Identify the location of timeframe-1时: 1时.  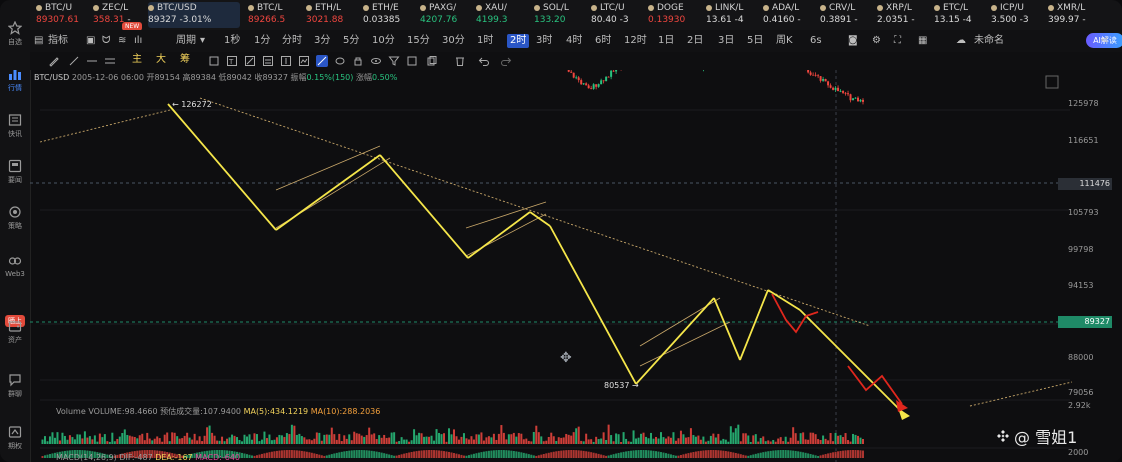
(485, 40).